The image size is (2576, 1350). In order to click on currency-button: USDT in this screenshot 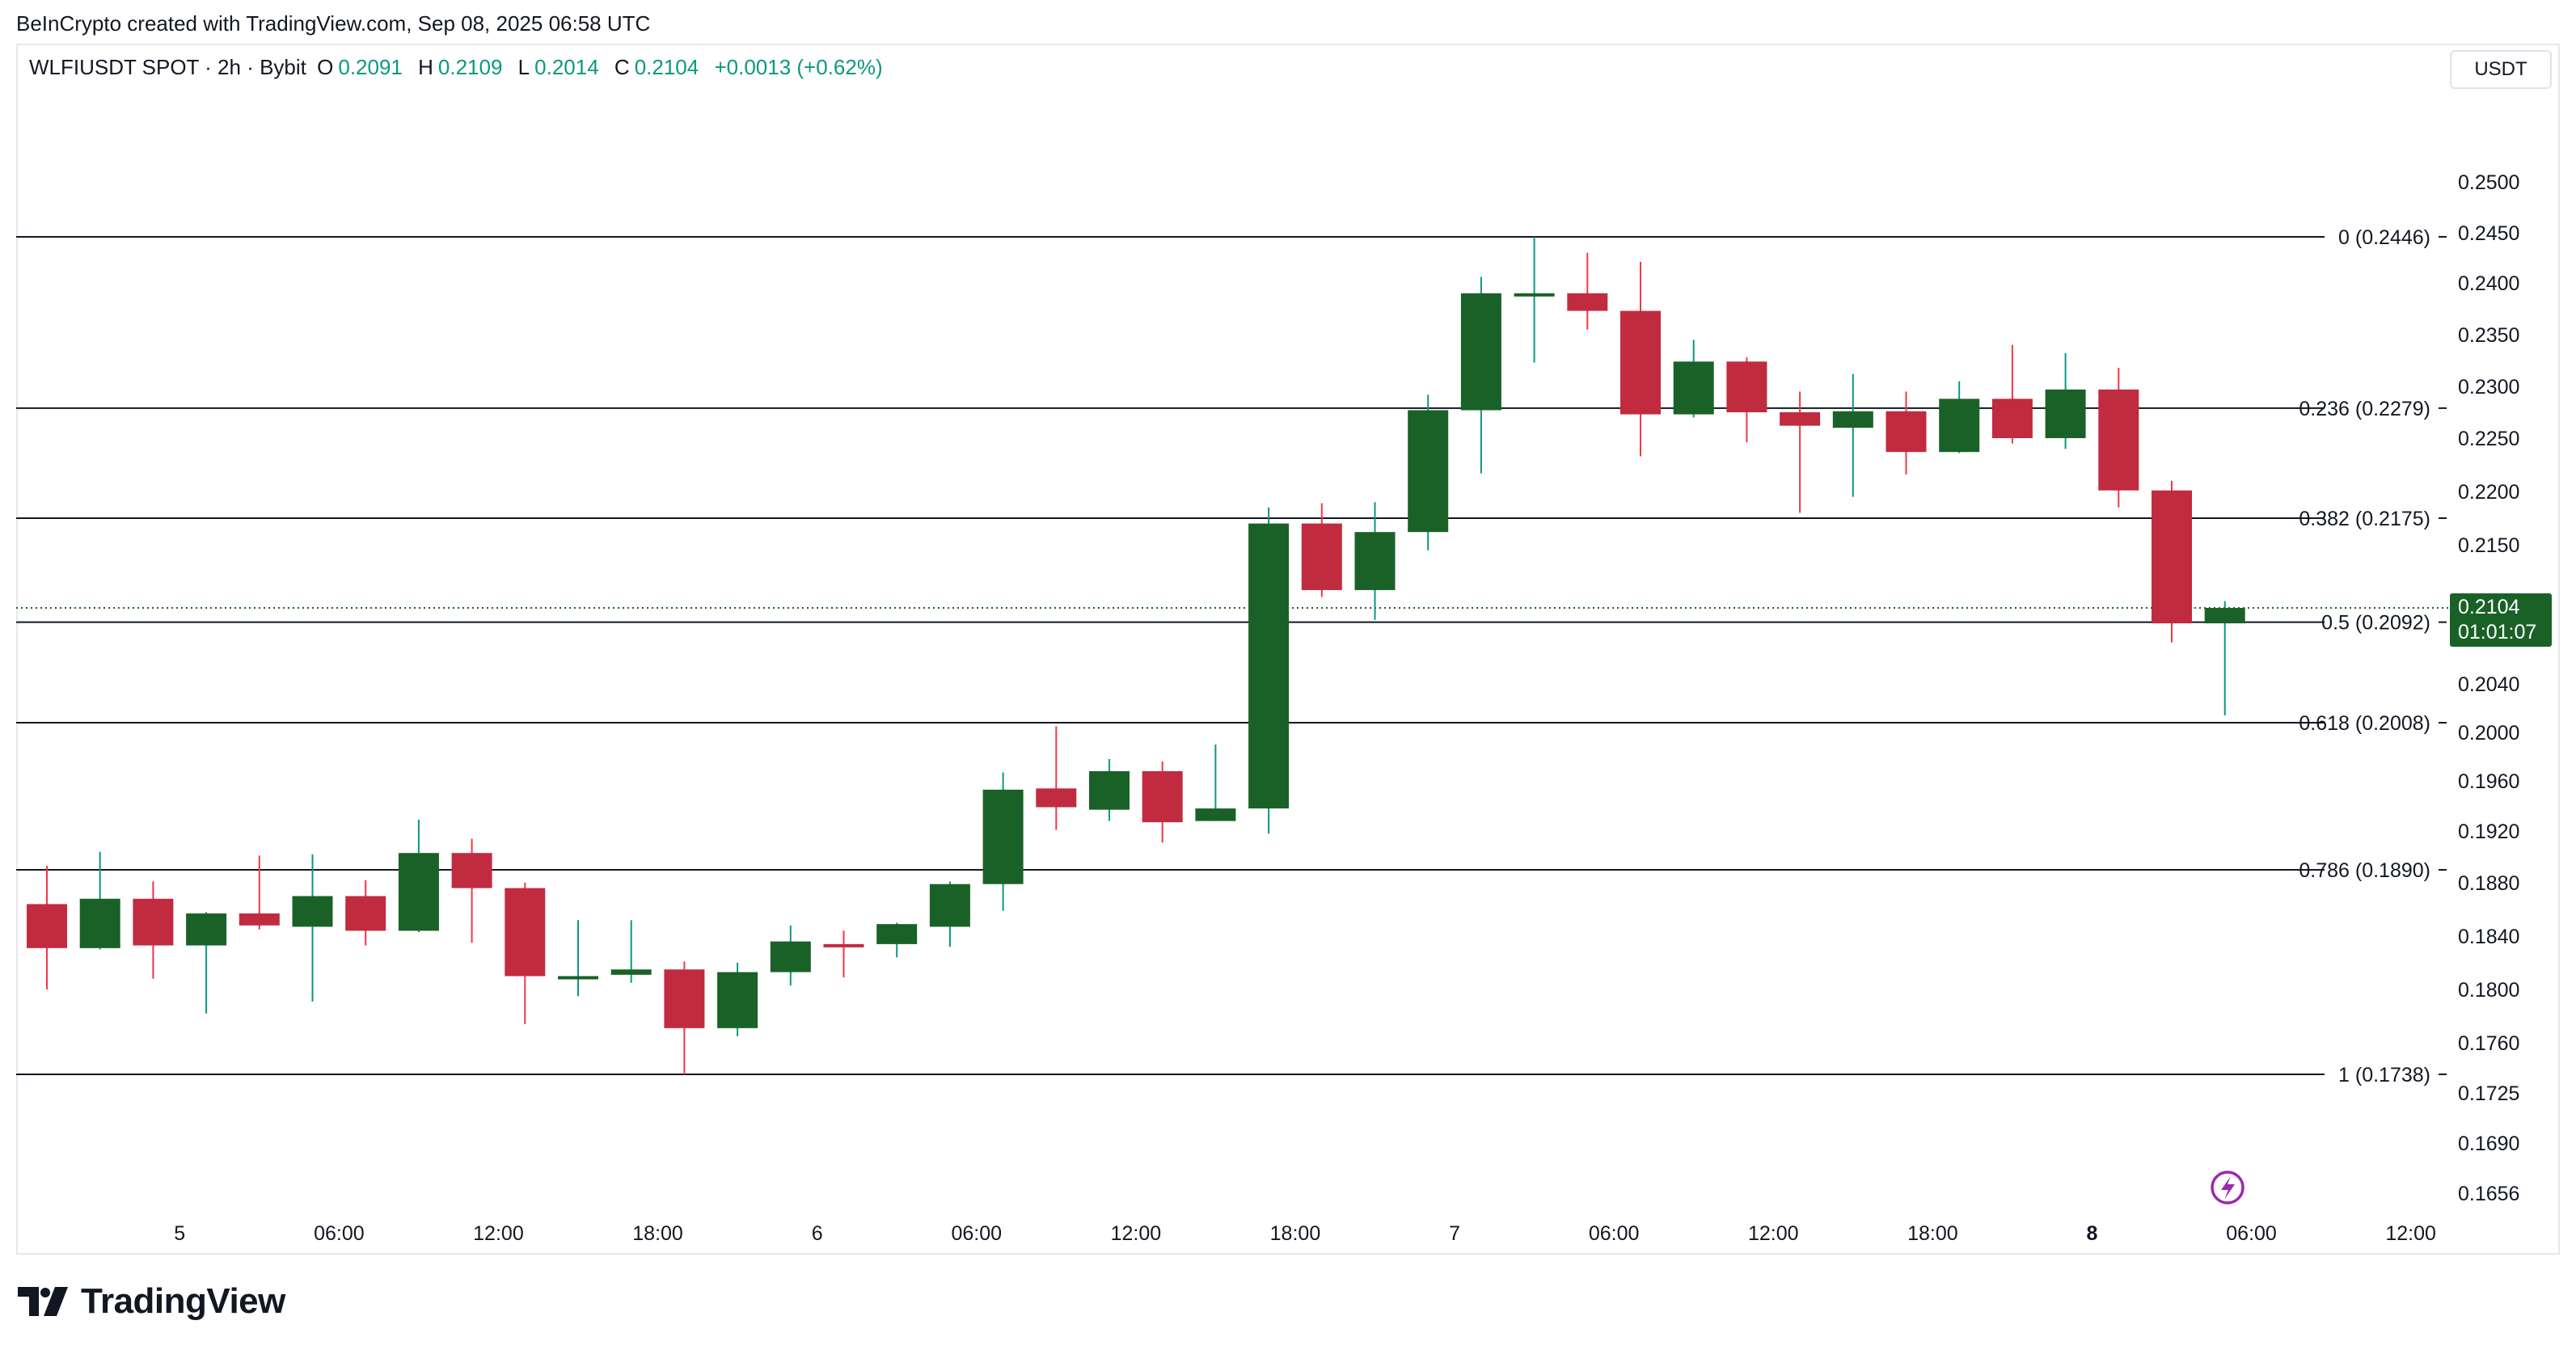, I will do `click(2501, 69)`.